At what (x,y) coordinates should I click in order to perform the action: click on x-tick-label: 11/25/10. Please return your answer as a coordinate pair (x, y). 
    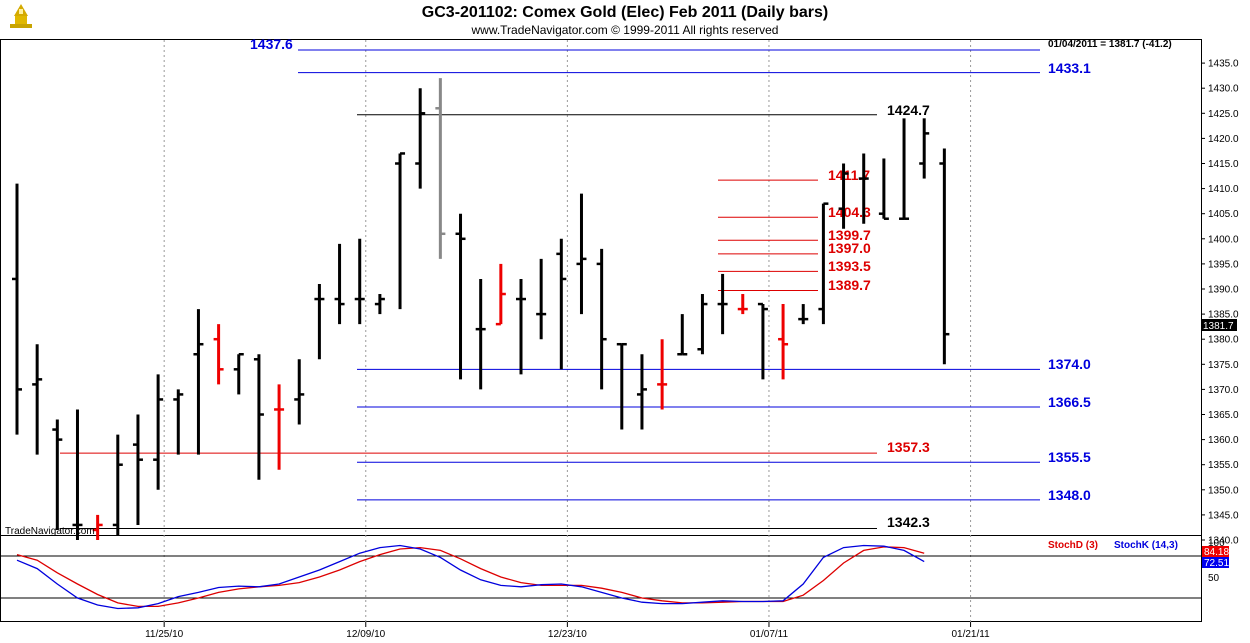
    Looking at the image, I should click on (164, 634).